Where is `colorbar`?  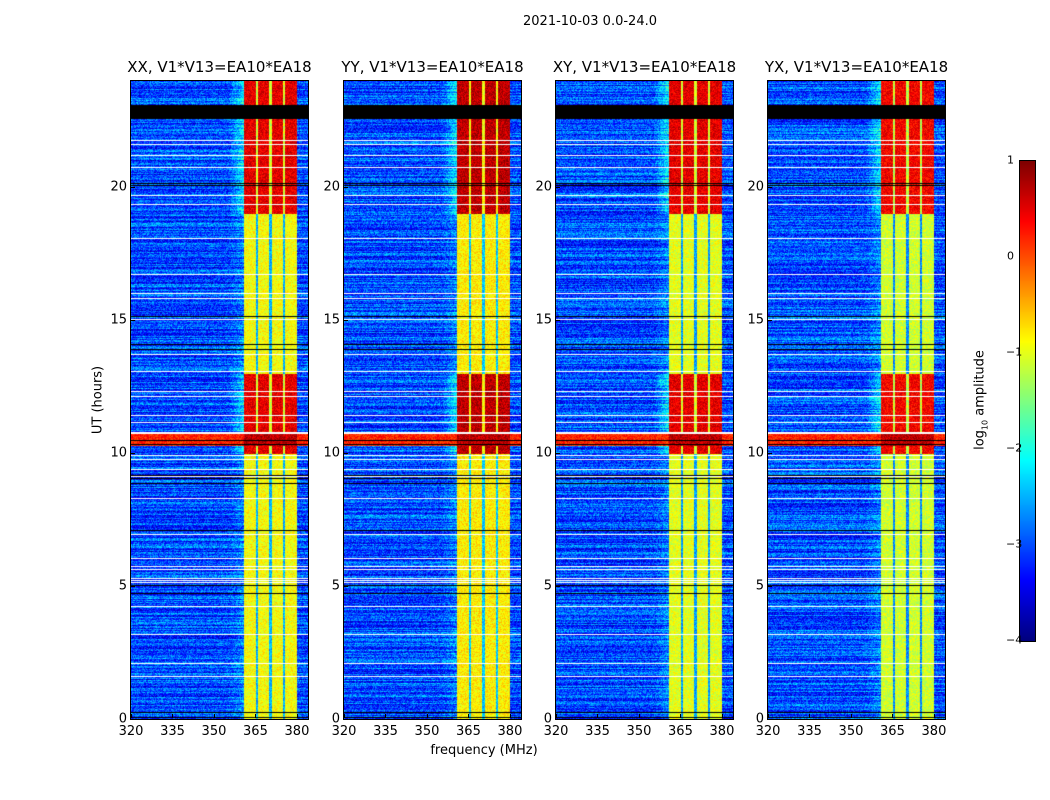 colorbar is located at coordinates (1027, 401).